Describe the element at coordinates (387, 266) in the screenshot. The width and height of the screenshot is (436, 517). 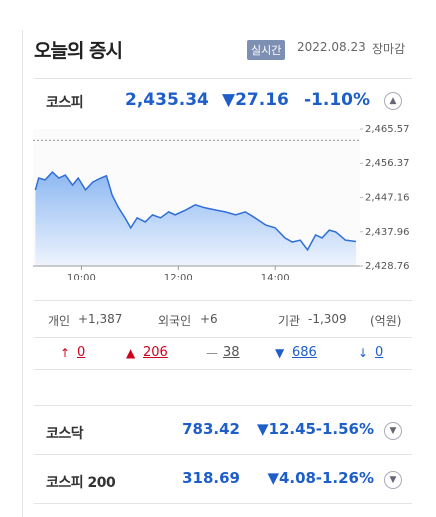
I see `y-tick-label: 2,428.76` at that location.